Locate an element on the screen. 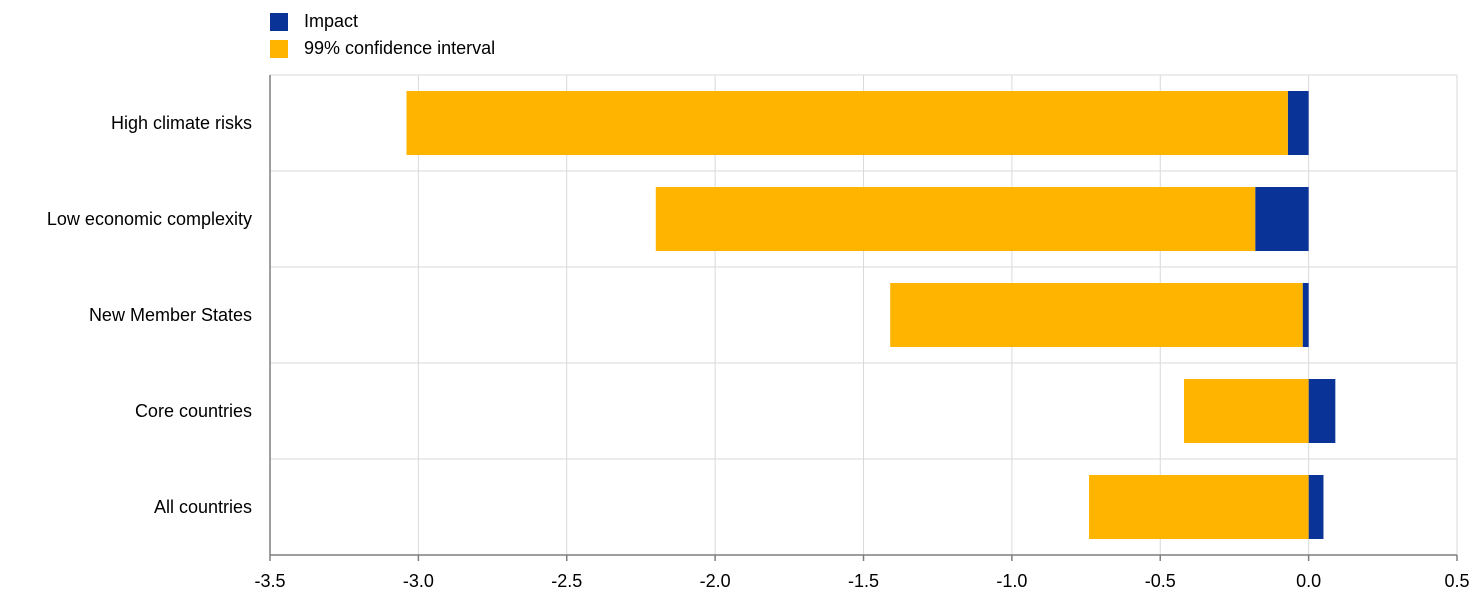 The height and width of the screenshot is (600, 1483). legend-label-confidence-interval: 99% confidence interval is located at coordinates (400, 48).